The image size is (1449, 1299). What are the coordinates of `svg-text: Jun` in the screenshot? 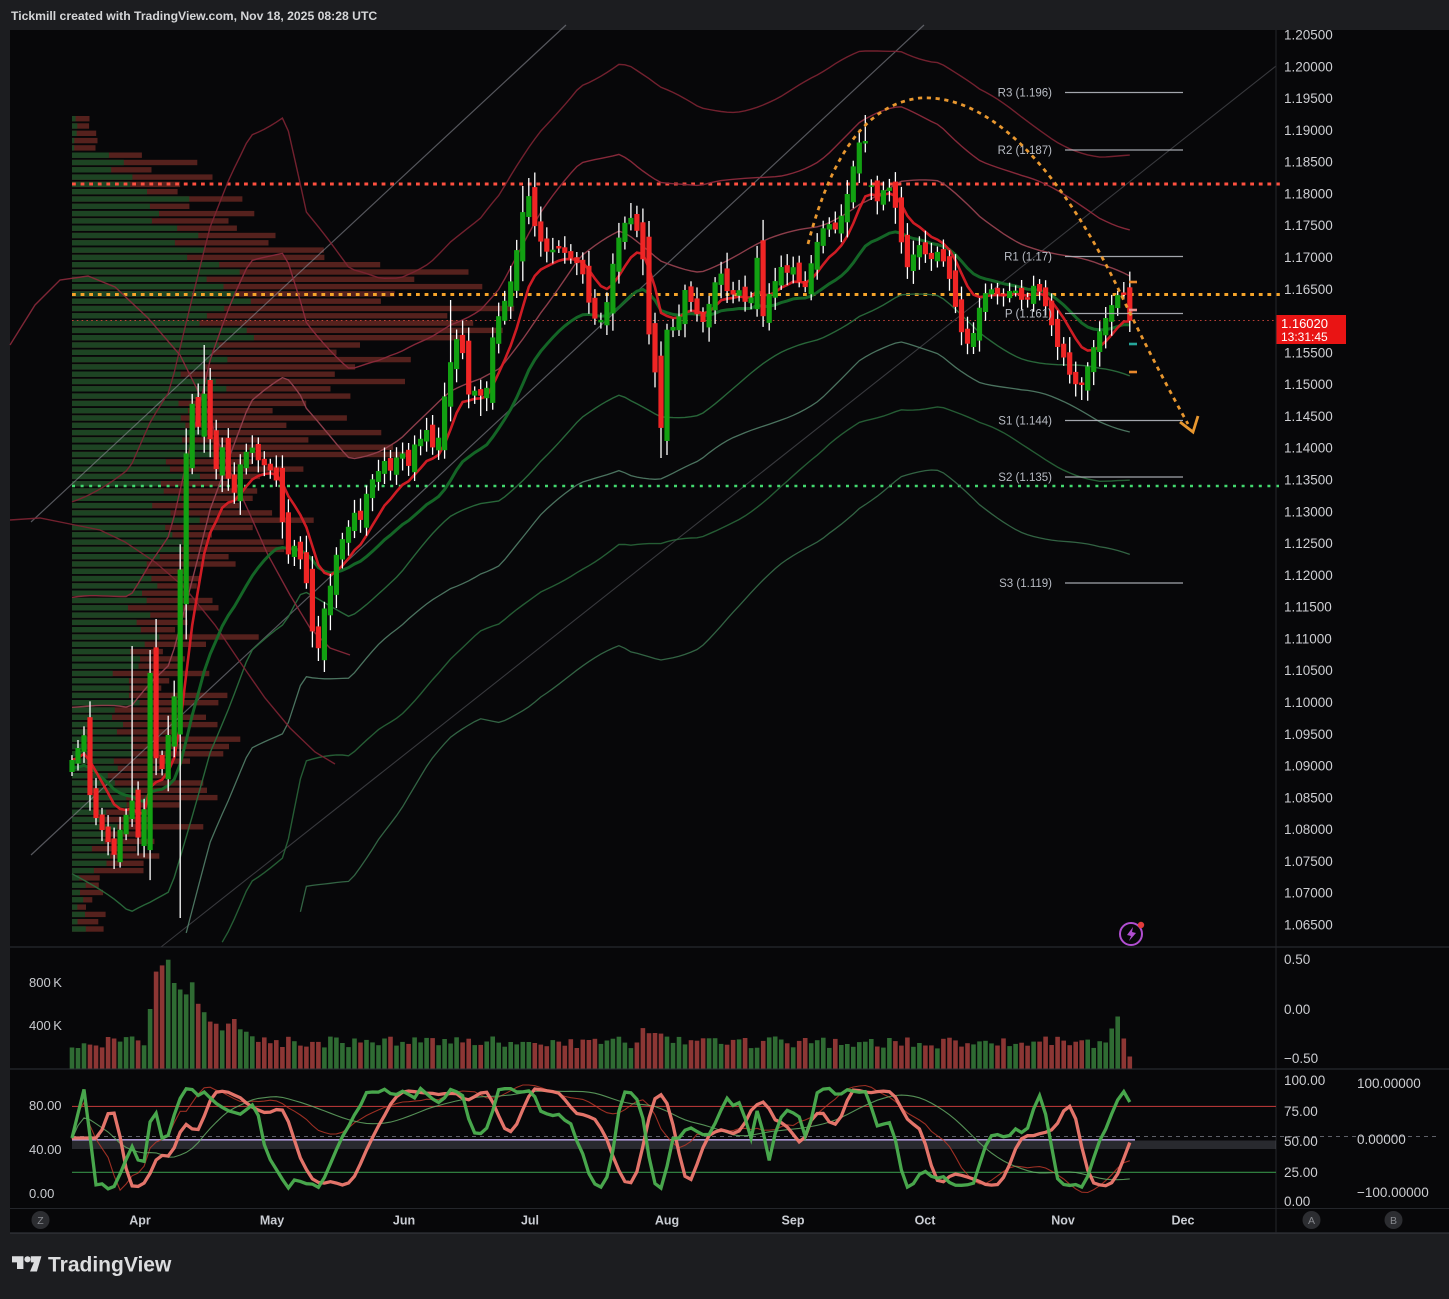 It's located at (404, 1221).